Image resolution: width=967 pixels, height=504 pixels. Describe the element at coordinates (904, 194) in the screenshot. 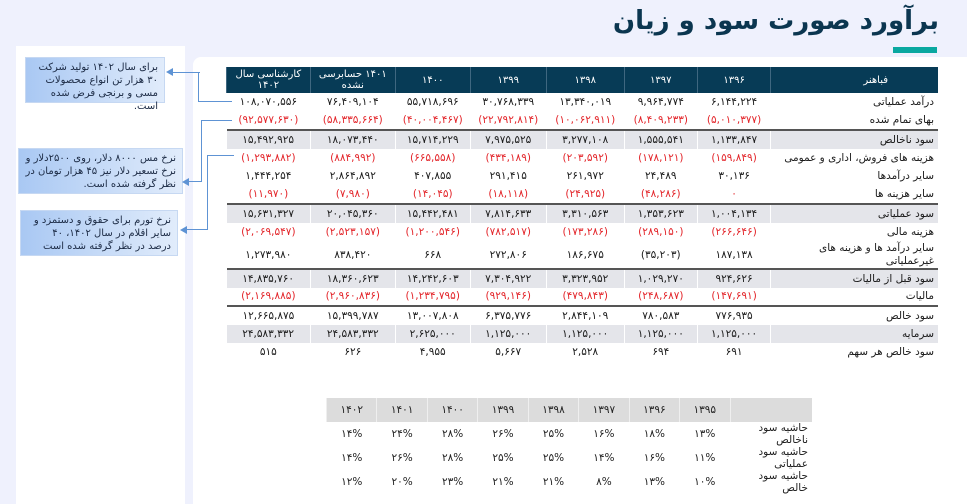

I see `row-label: سایر هزینه ها` at that location.